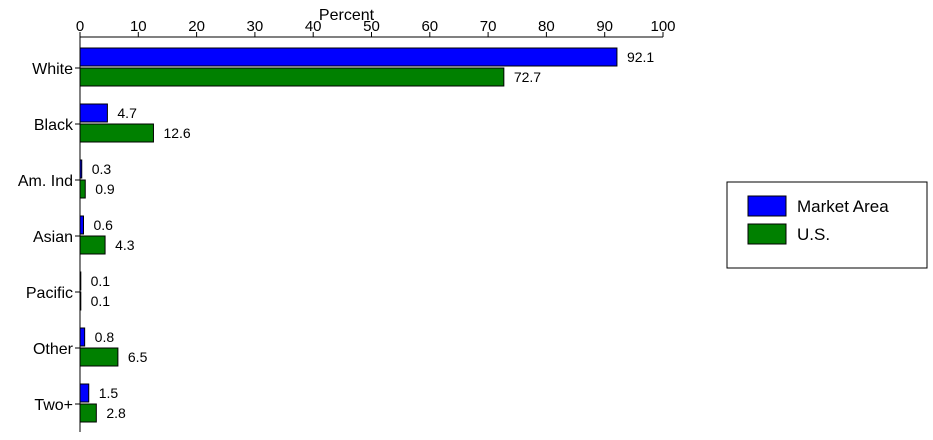 This screenshot has width=933, height=440. I want to click on data-label: 92.1, so click(640, 57).